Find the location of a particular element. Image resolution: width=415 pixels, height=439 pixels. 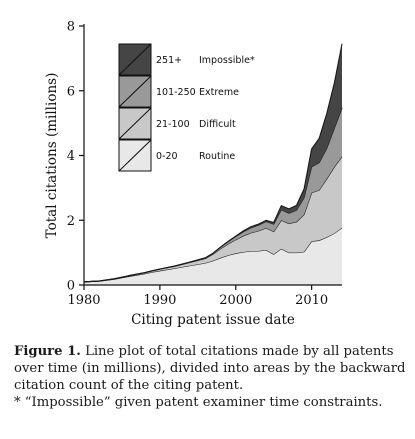

x-tick-label: 1980 is located at coordinates (83, 300).